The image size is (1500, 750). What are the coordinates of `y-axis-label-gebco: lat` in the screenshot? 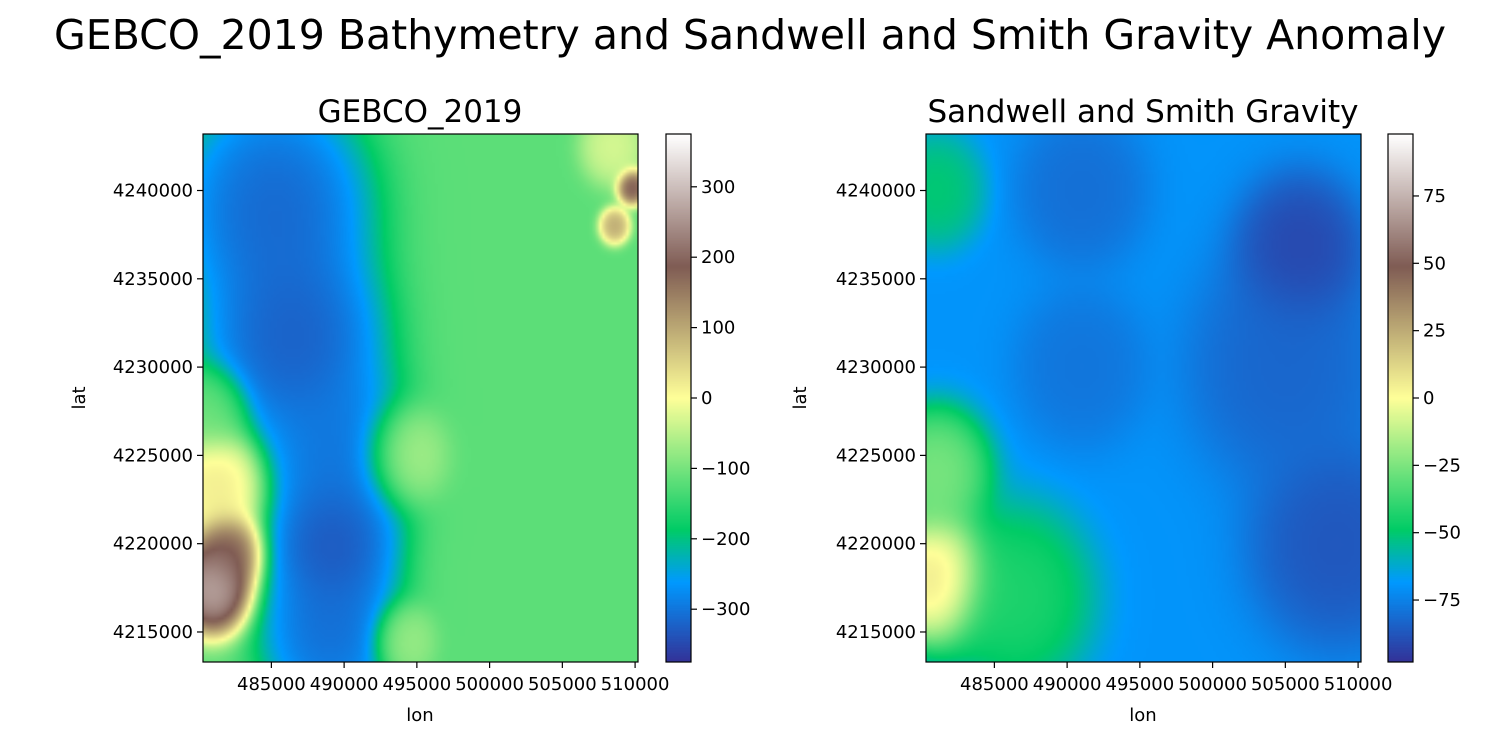 It's located at (79, 397).